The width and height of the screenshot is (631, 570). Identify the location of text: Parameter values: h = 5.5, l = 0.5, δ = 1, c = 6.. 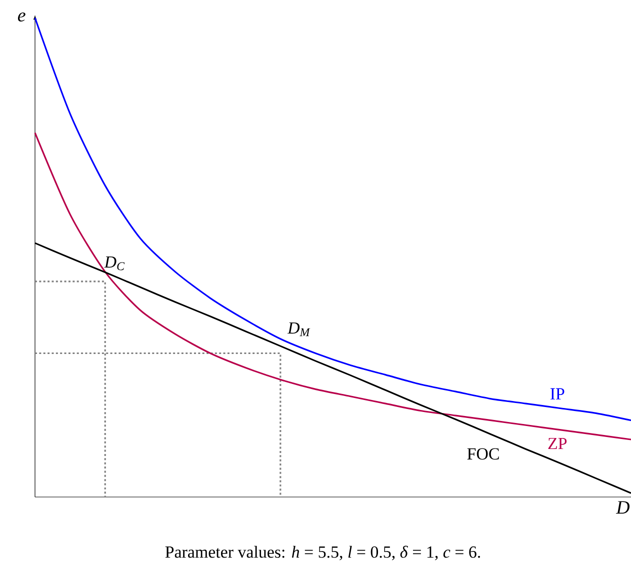
(322, 553).